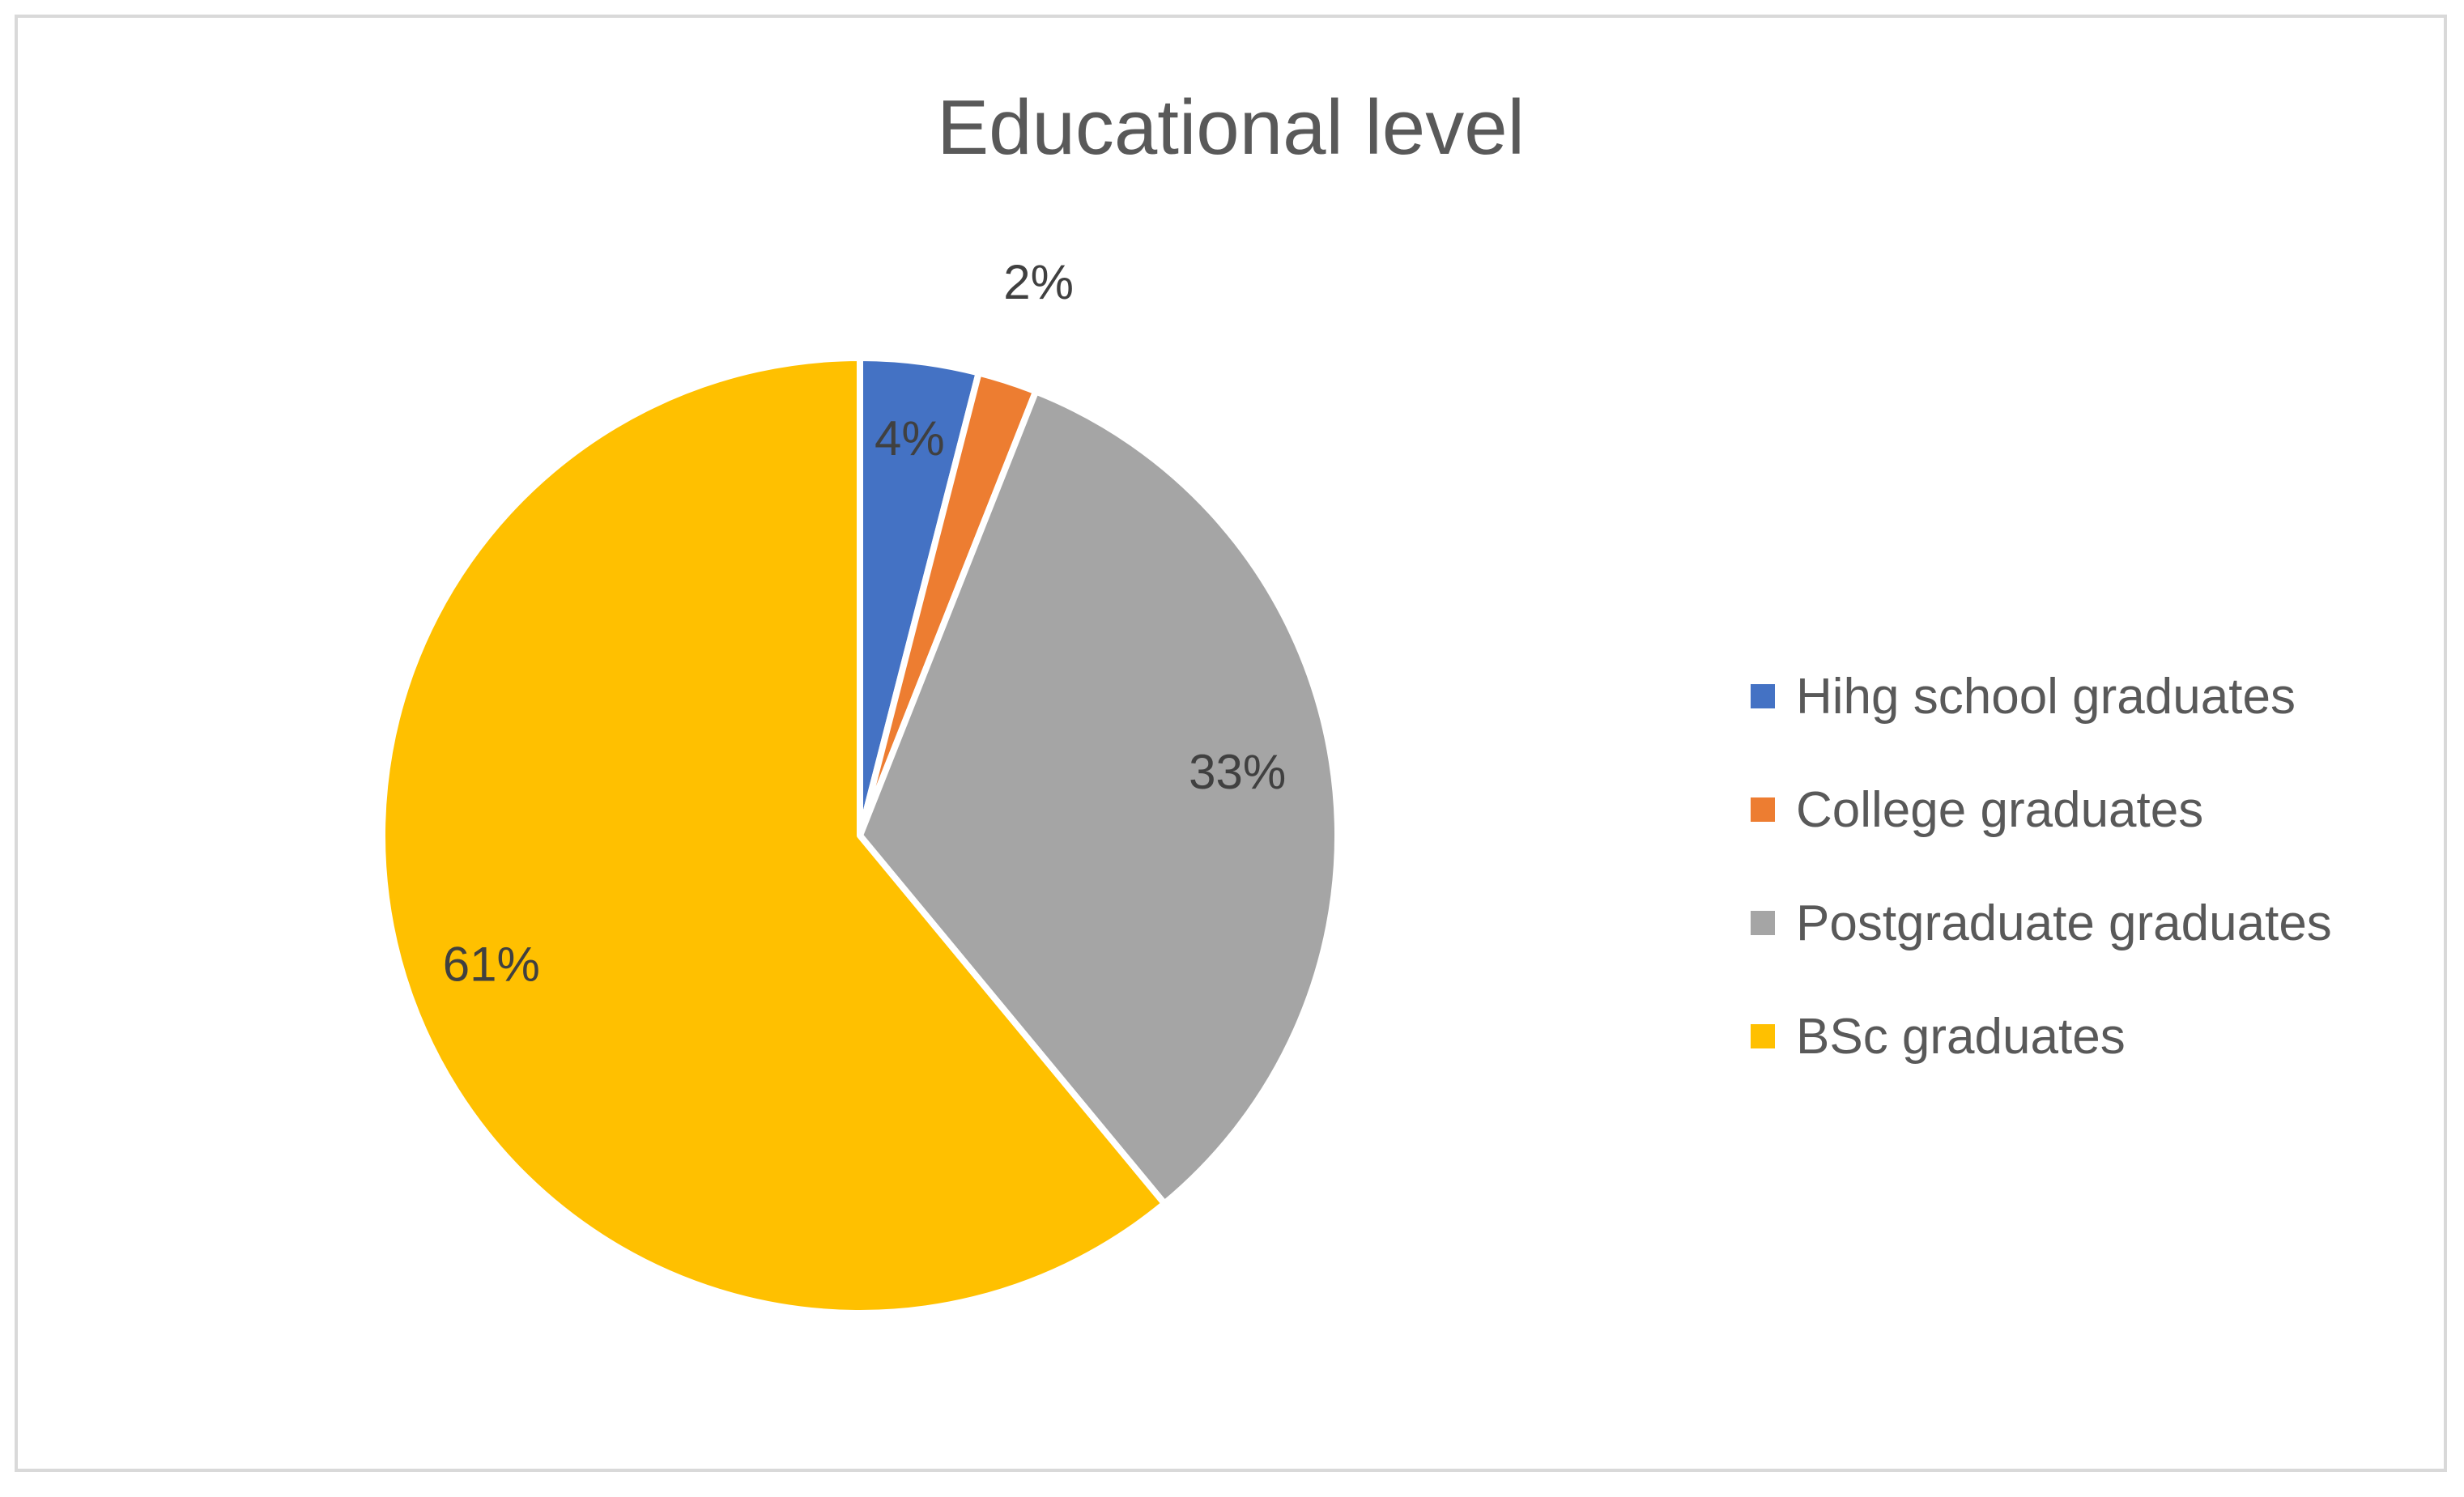 Image resolution: width=2464 pixels, height=1497 pixels. What do you see at coordinates (1961, 1036) in the screenshot?
I see `legend-label: BSc graduates` at bounding box center [1961, 1036].